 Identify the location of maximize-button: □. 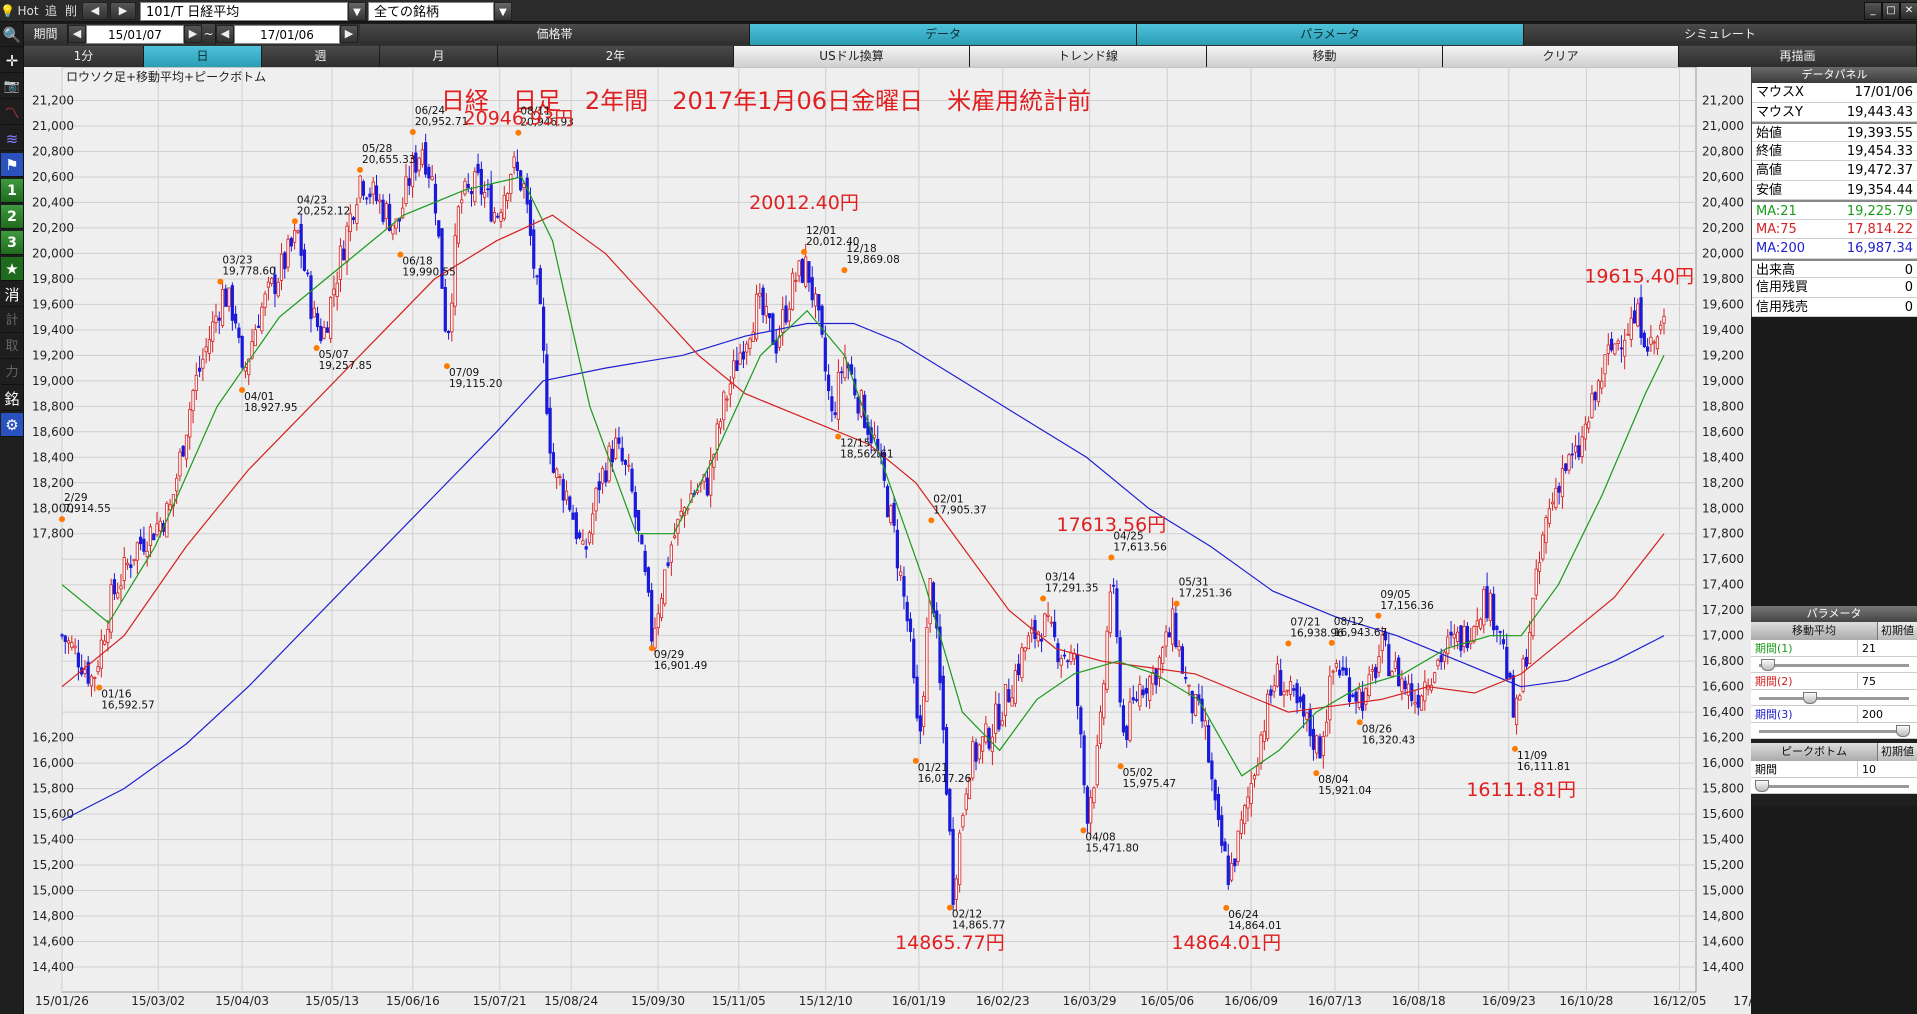
(1891, 11).